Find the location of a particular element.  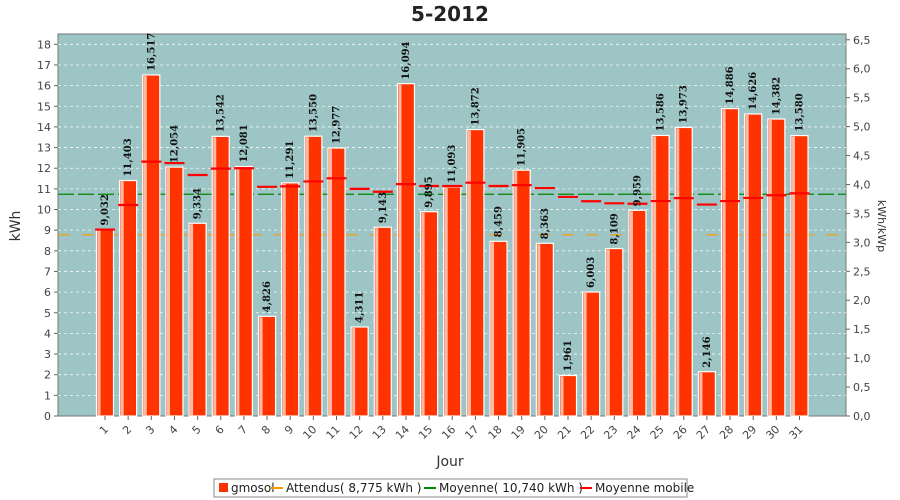

right-tick-label: 3,5 is located at coordinates (862, 213).